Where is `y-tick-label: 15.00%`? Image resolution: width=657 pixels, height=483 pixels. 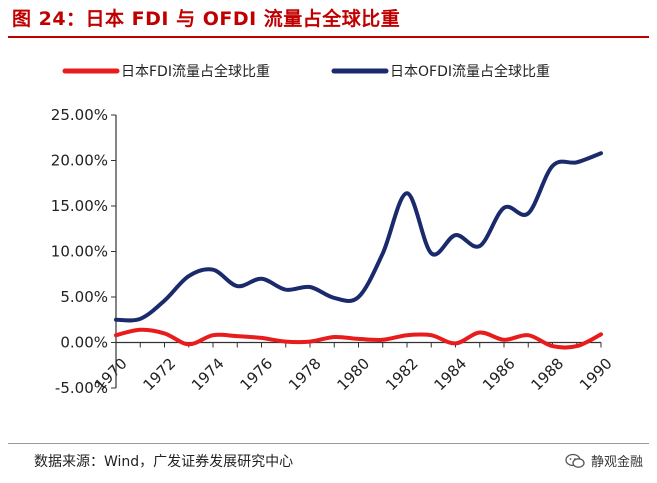
y-tick-label: 15.00% is located at coordinates (79, 206).